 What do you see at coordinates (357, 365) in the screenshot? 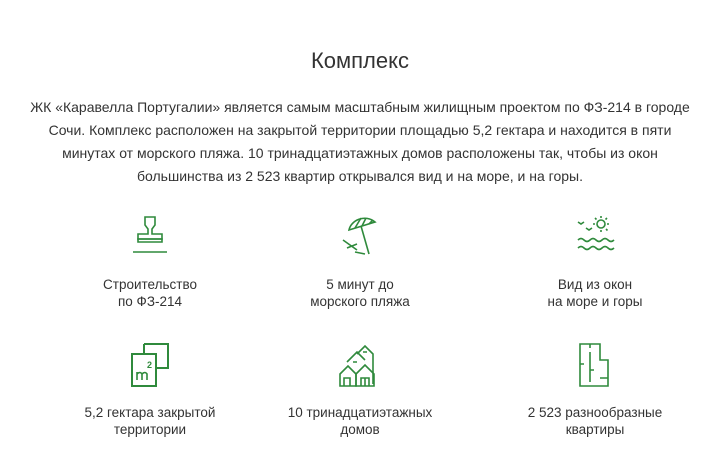
I see `houses-icon` at bounding box center [357, 365].